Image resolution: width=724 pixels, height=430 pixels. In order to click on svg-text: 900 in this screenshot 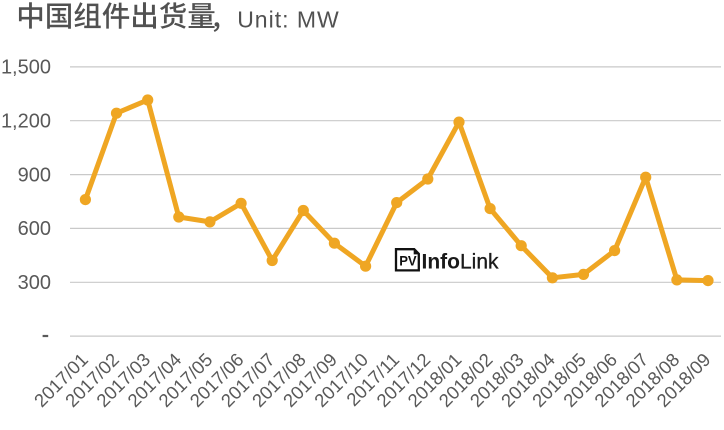, I will do `click(34, 175)`.